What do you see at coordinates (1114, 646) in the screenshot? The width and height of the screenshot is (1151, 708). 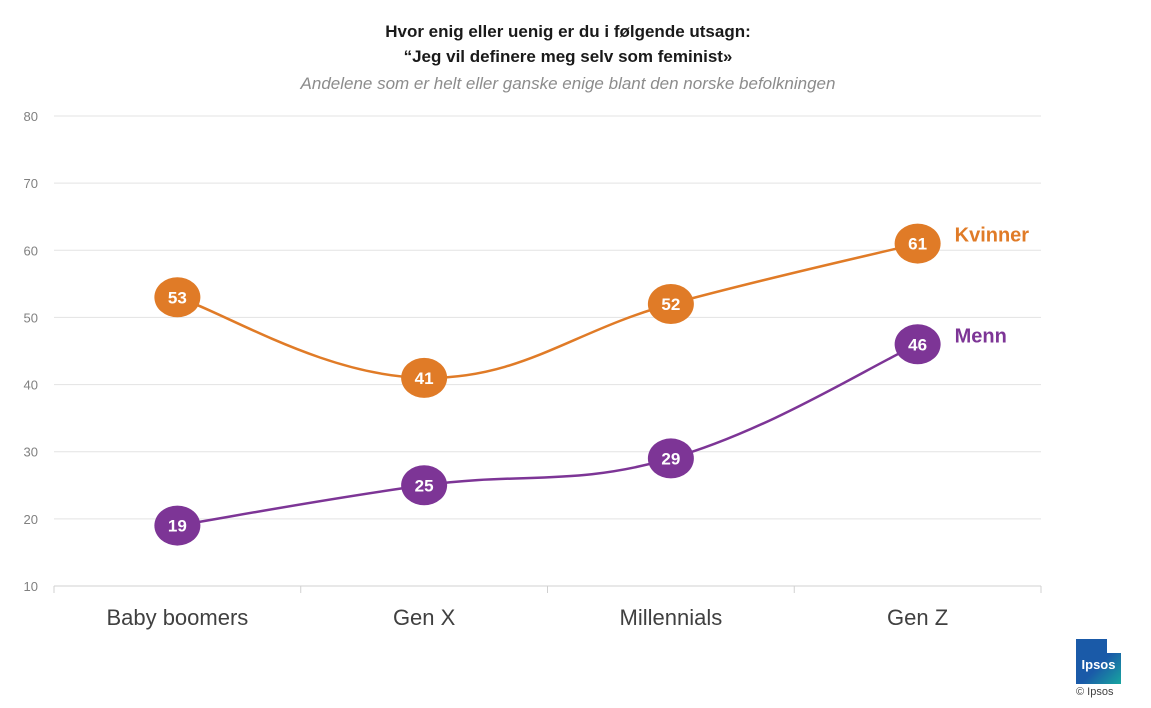 I see `logo-corner` at bounding box center [1114, 646].